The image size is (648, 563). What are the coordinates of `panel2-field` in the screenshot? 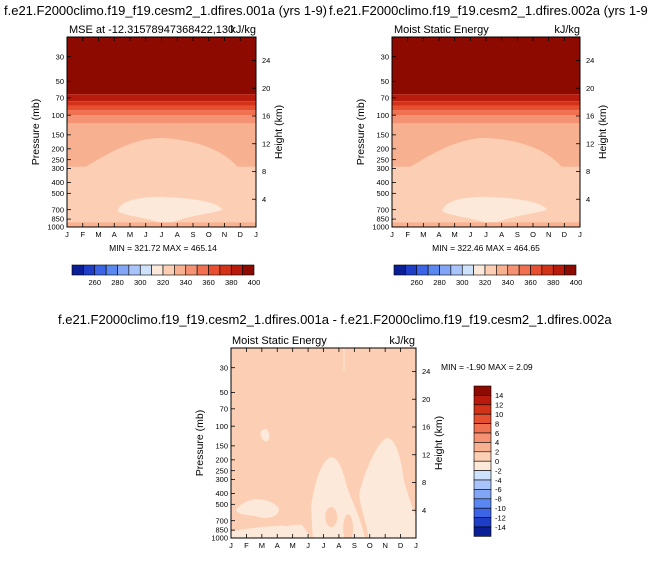 It's located at (486, 132).